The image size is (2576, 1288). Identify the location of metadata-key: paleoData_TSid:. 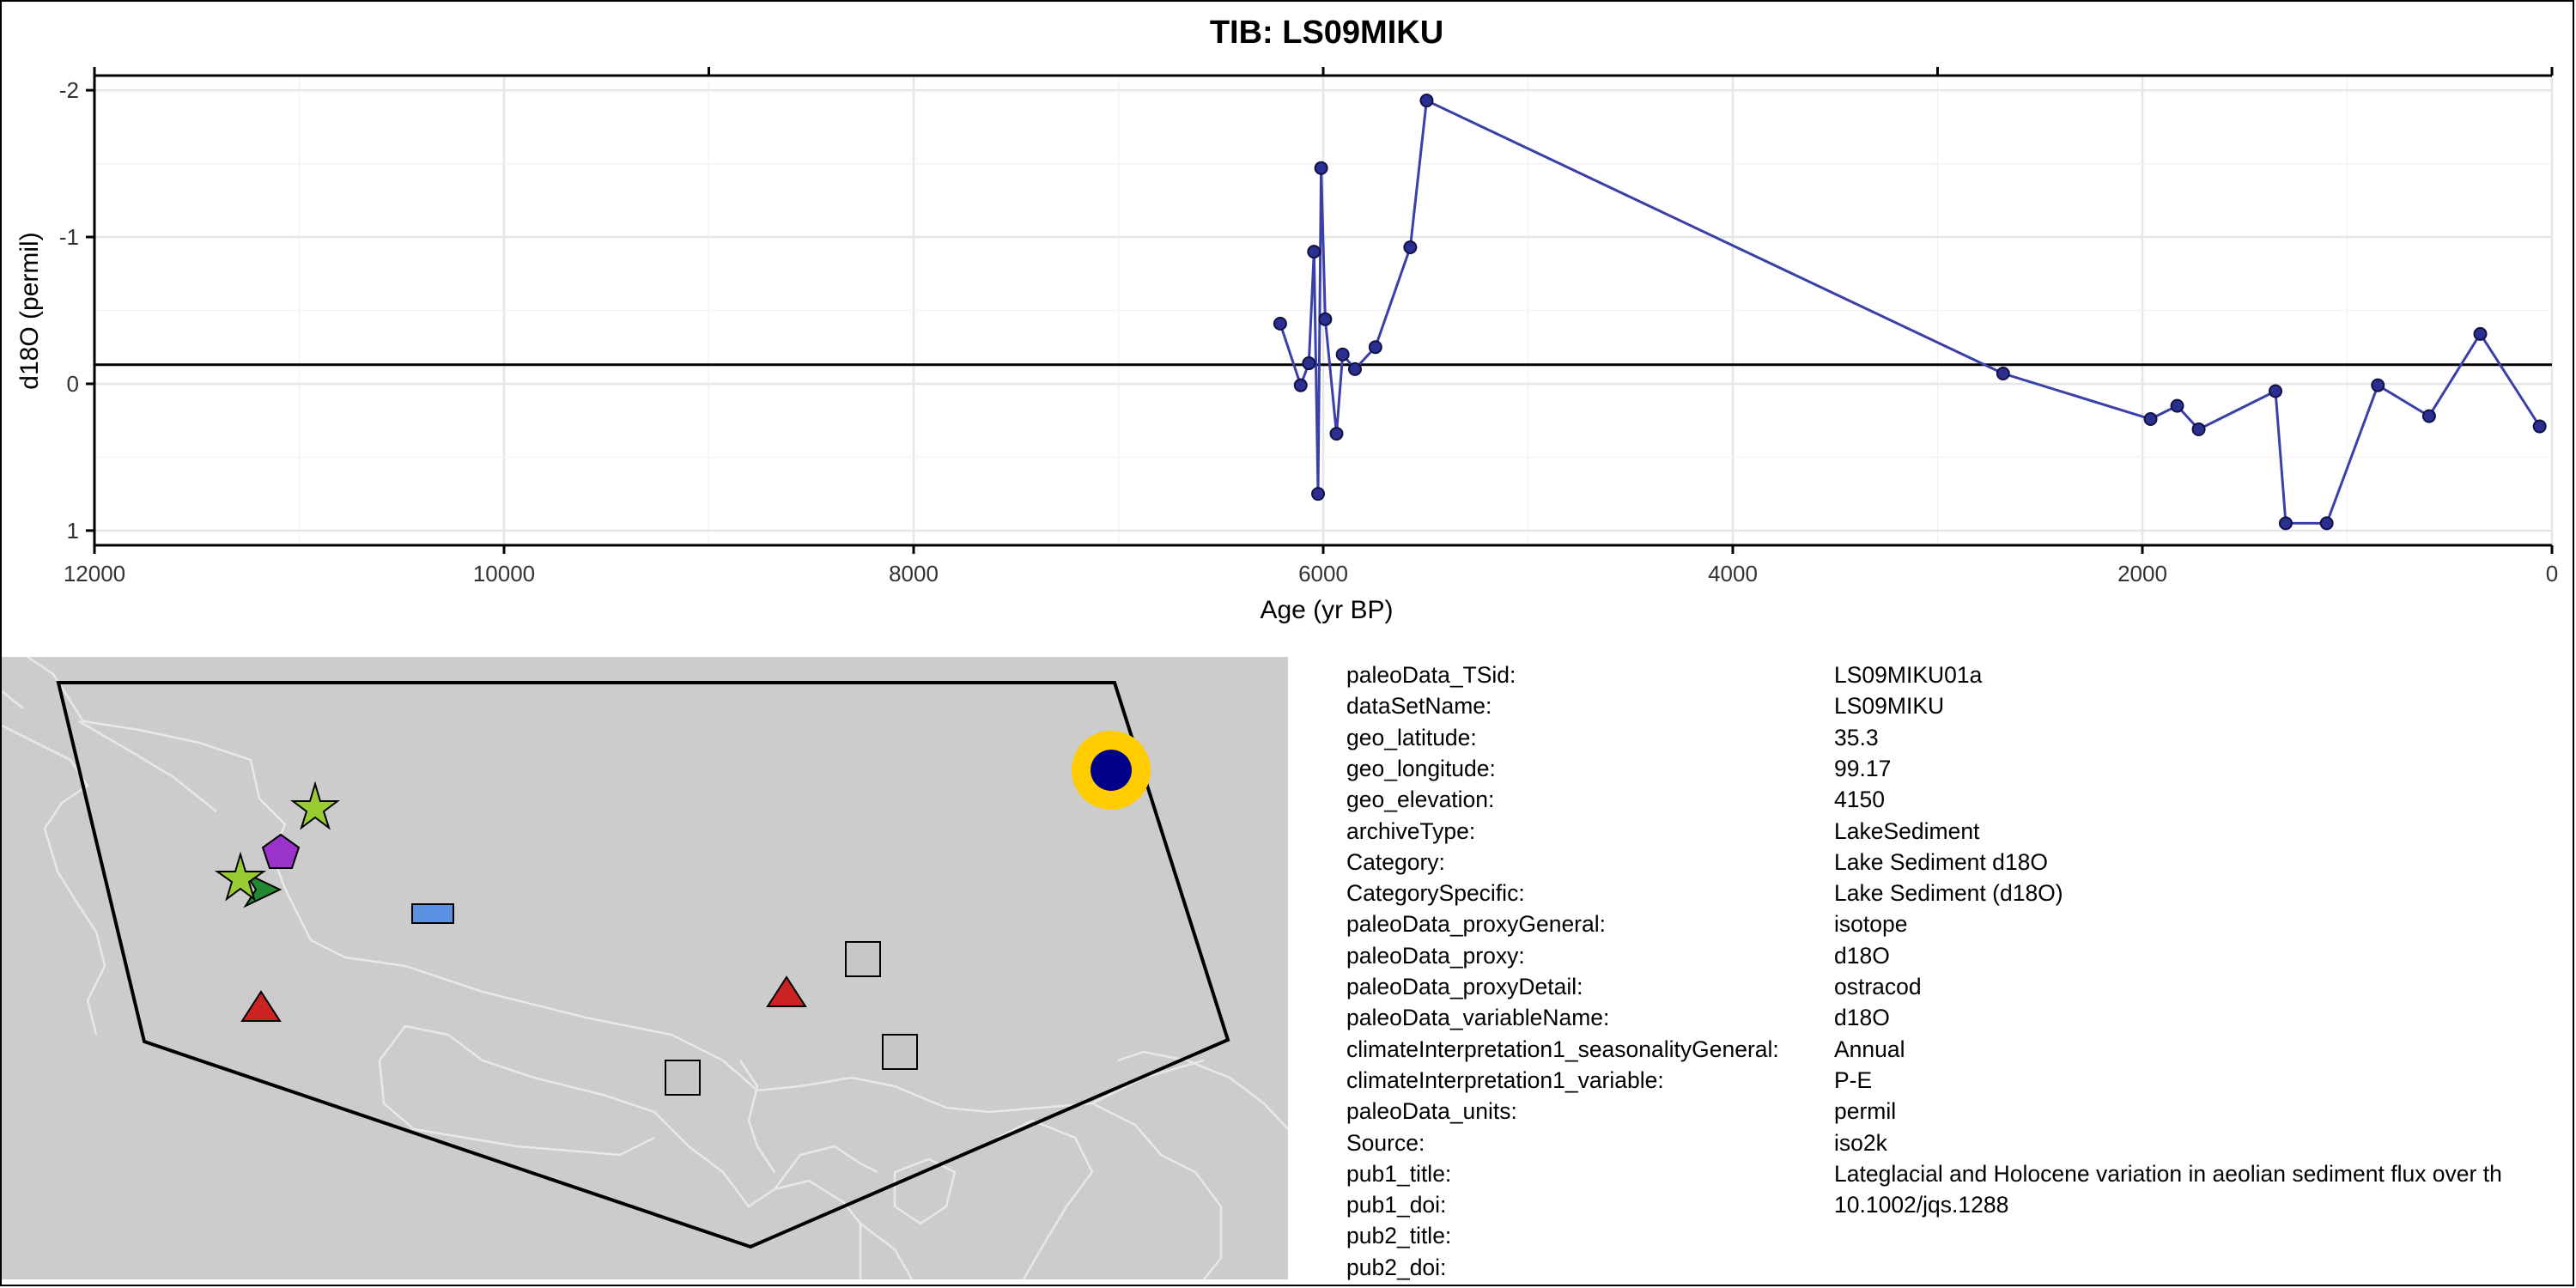
(1431, 675).